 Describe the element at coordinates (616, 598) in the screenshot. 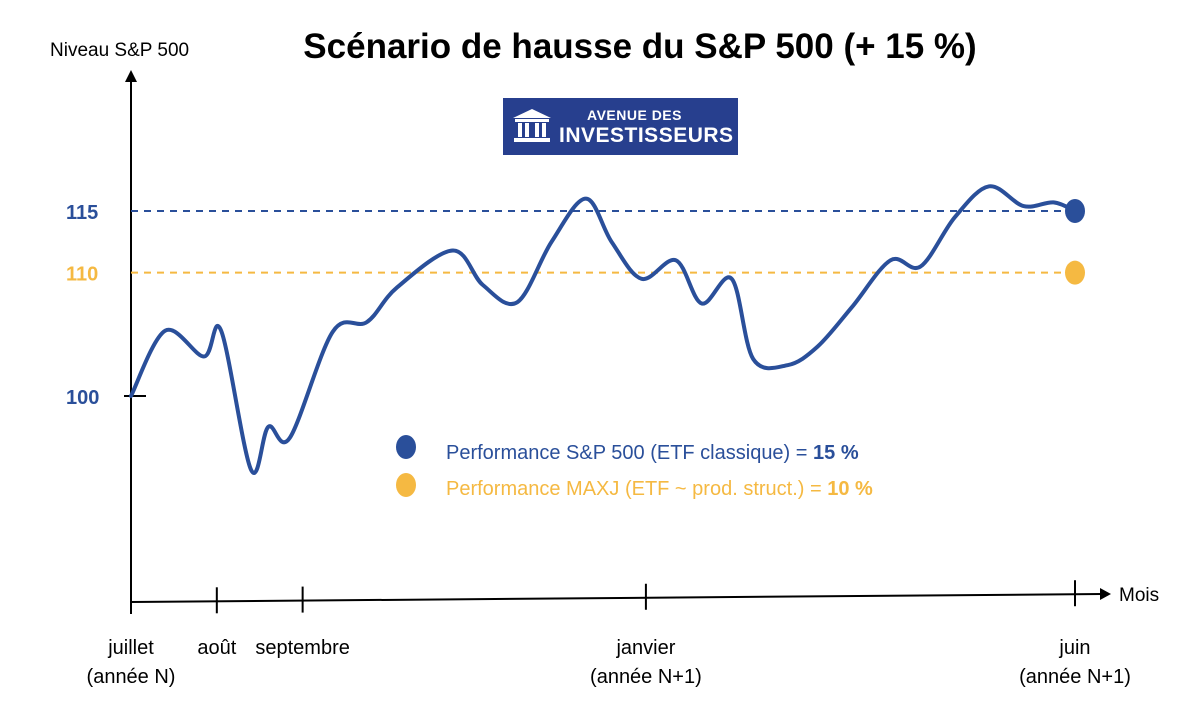

I see `x-axis` at that location.